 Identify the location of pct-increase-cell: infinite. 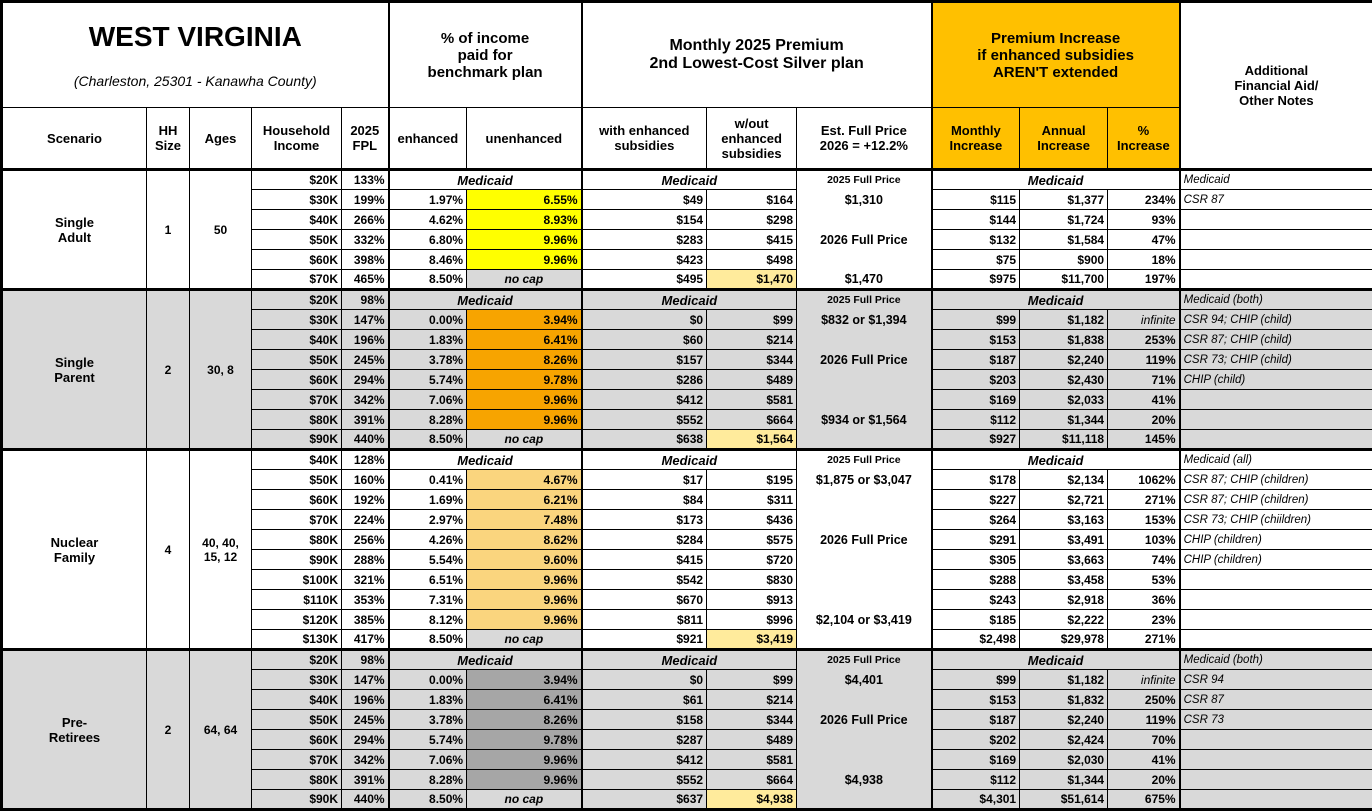
(1144, 680).